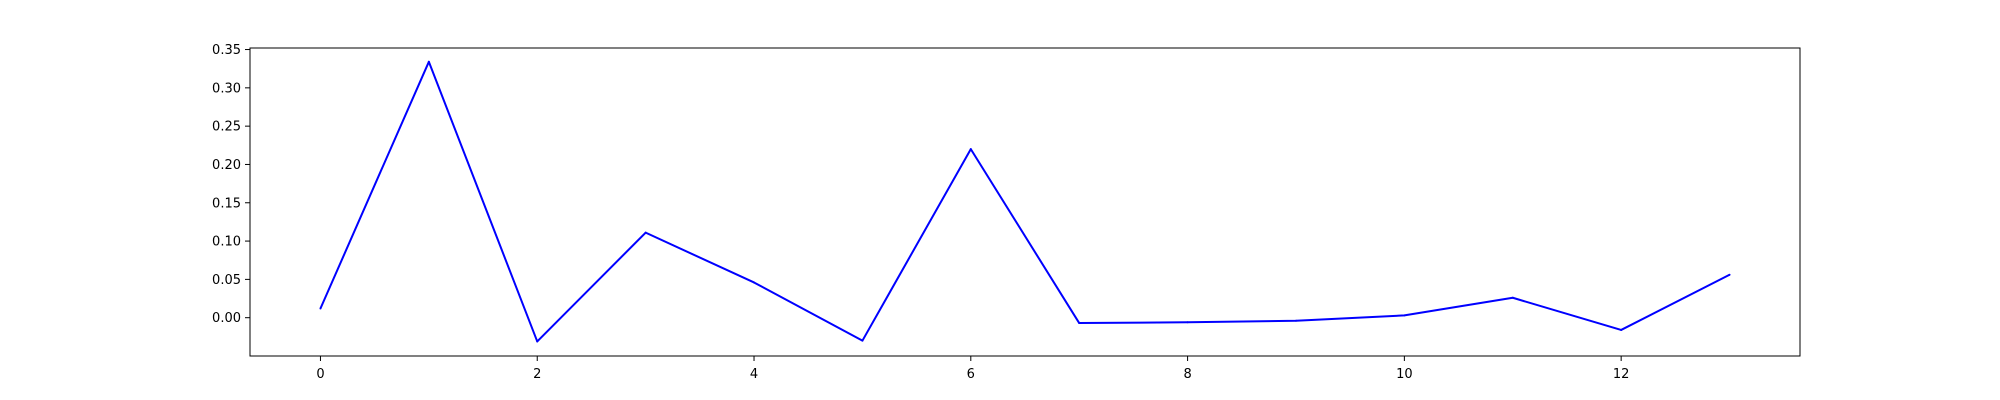 The image size is (2000, 400). Describe the element at coordinates (226, 203) in the screenshot. I see `y-tick-label: 0.15` at that location.